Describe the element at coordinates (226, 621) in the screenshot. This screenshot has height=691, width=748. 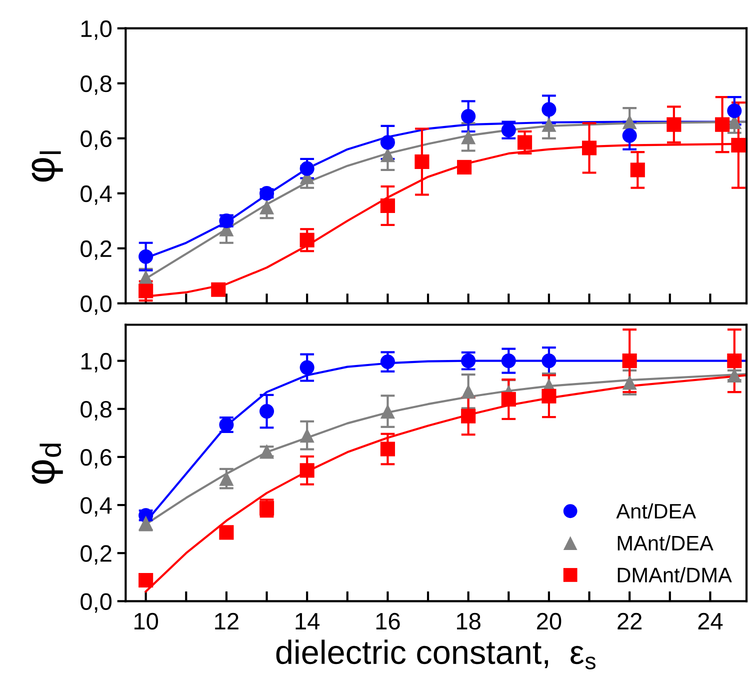
I see `x-tick-label: 12` at that location.